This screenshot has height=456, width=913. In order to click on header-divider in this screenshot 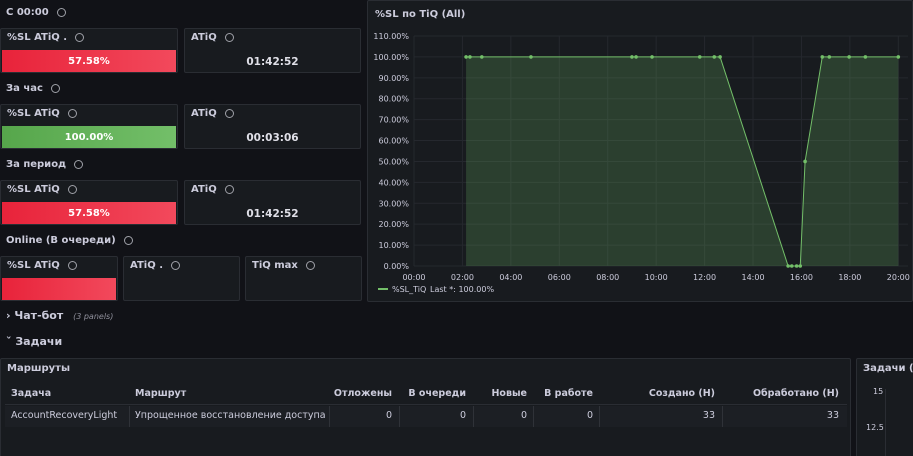, I will do `click(426, 404)`.